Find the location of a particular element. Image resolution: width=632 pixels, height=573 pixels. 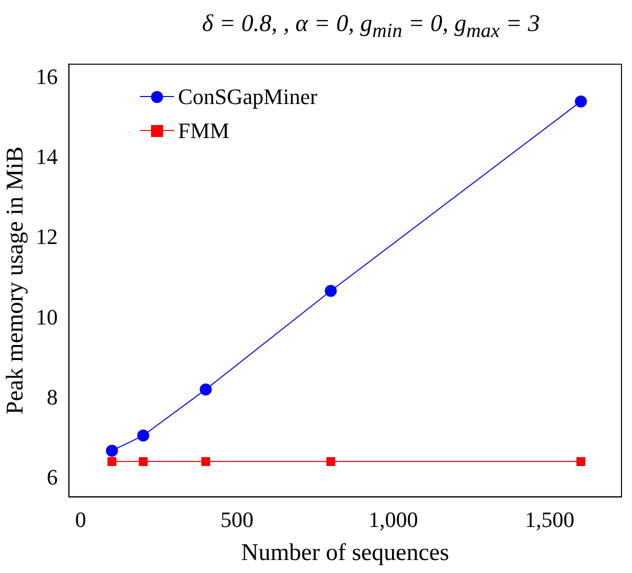

x-tick-label: 500 is located at coordinates (237, 519).